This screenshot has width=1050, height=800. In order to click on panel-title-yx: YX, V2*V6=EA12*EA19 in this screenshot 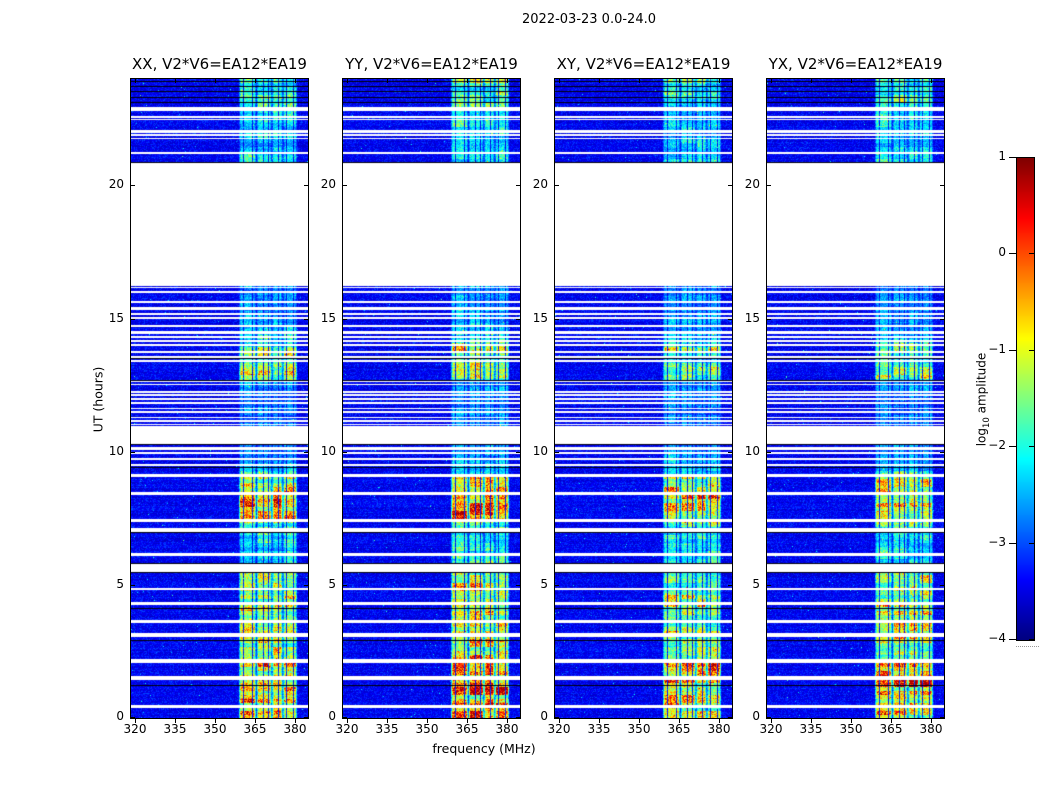, I will do `click(855, 64)`.